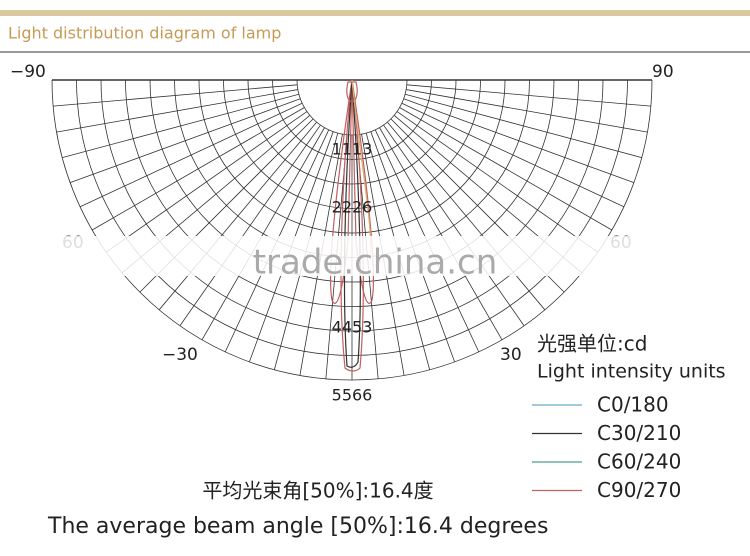  What do you see at coordinates (352, 207) in the screenshot?
I see `ring-label: 2226` at bounding box center [352, 207].